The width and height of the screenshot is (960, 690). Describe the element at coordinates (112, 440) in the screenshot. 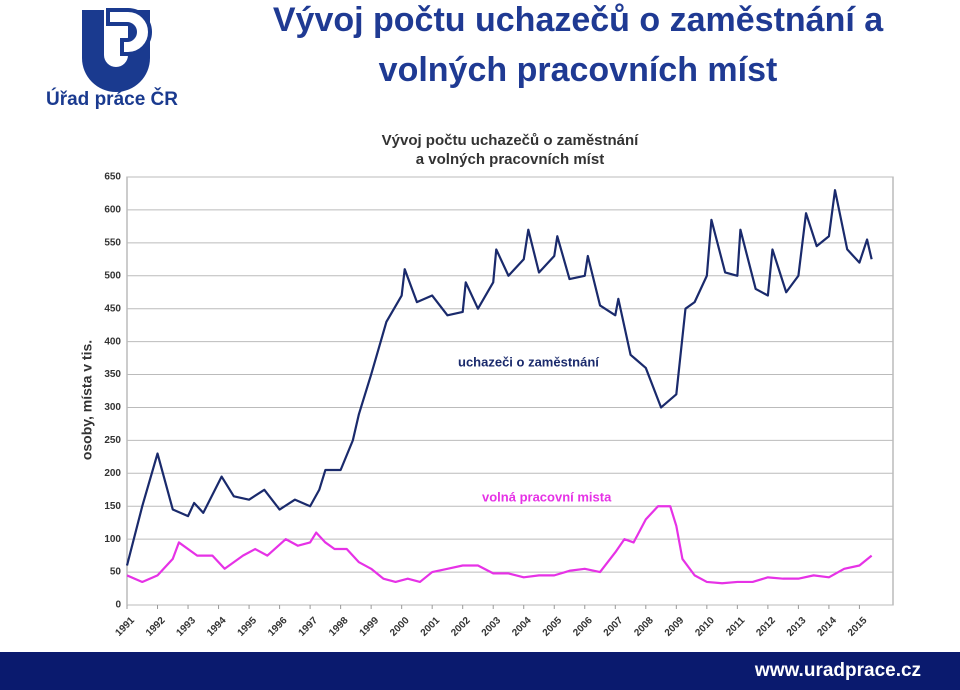

I see `y-tick-label: 250` at that location.